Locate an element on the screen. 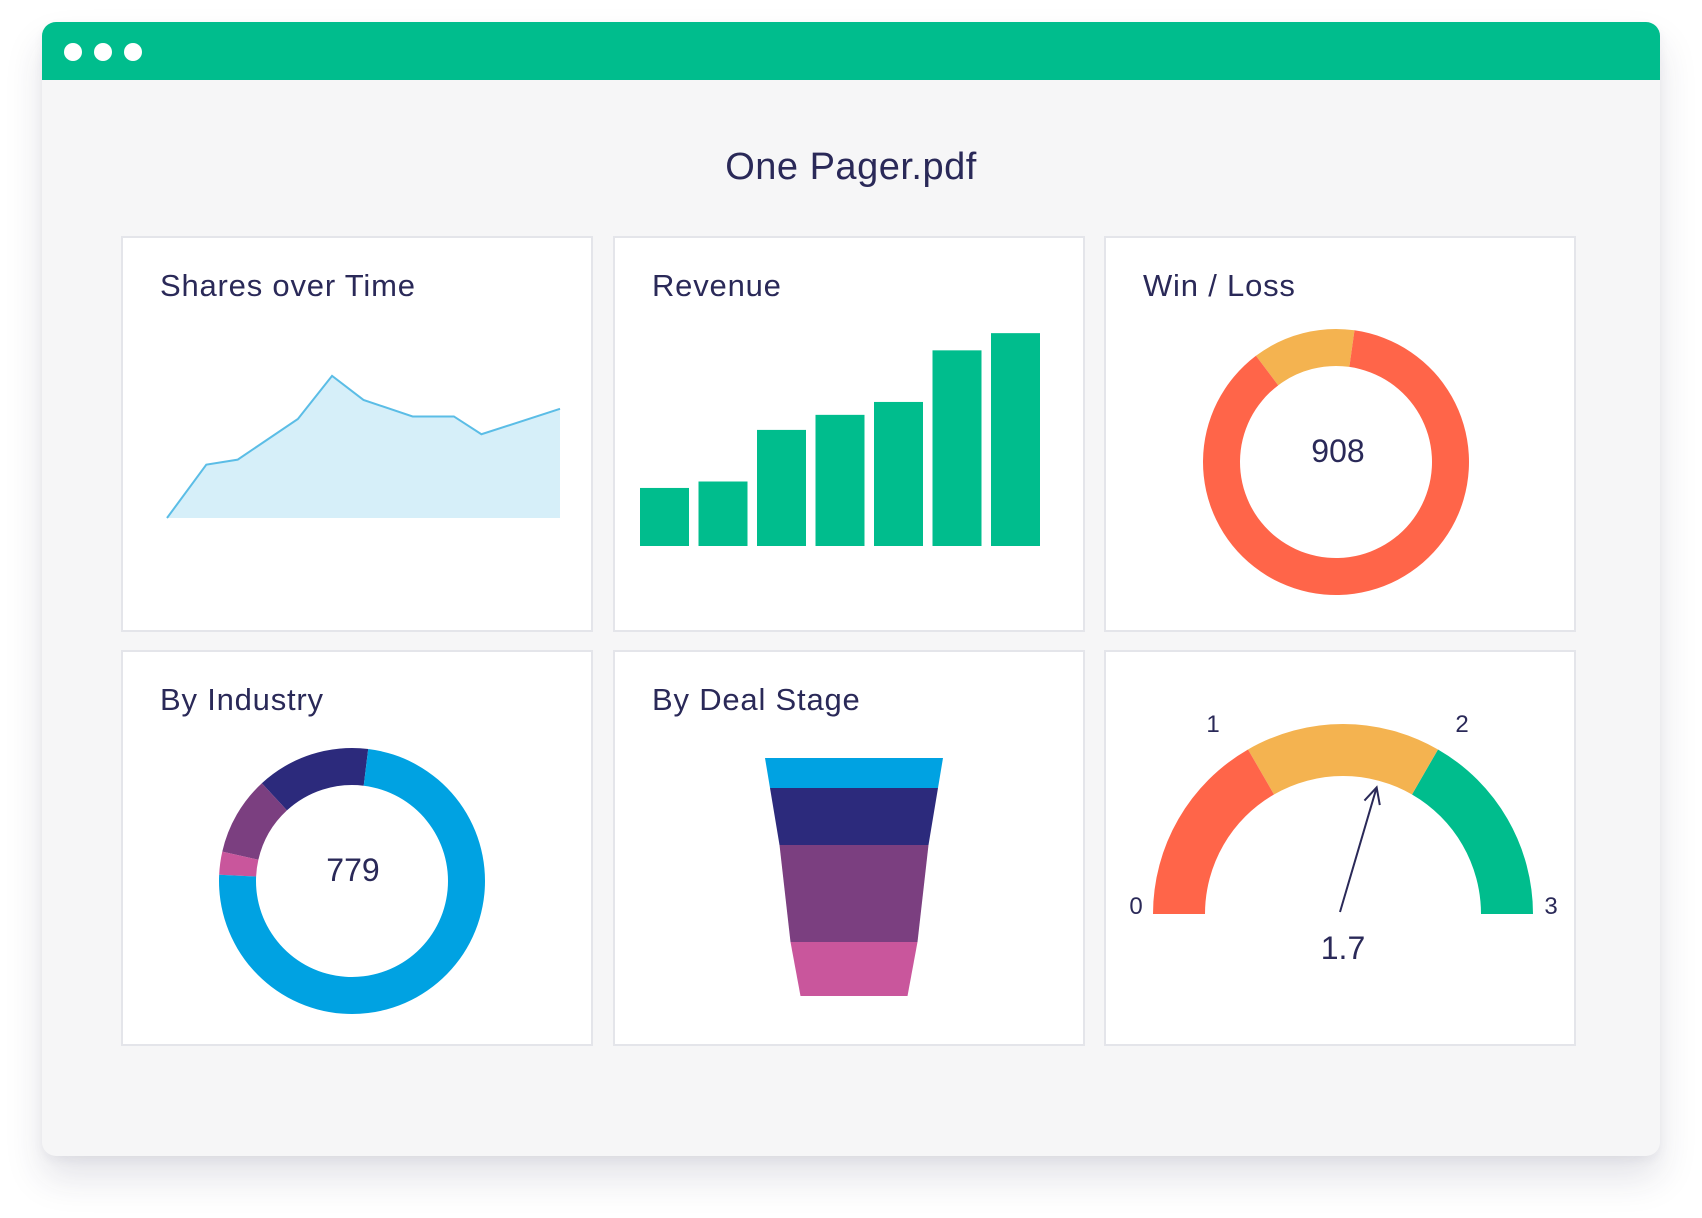  window-titlebar is located at coordinates (851, 51).